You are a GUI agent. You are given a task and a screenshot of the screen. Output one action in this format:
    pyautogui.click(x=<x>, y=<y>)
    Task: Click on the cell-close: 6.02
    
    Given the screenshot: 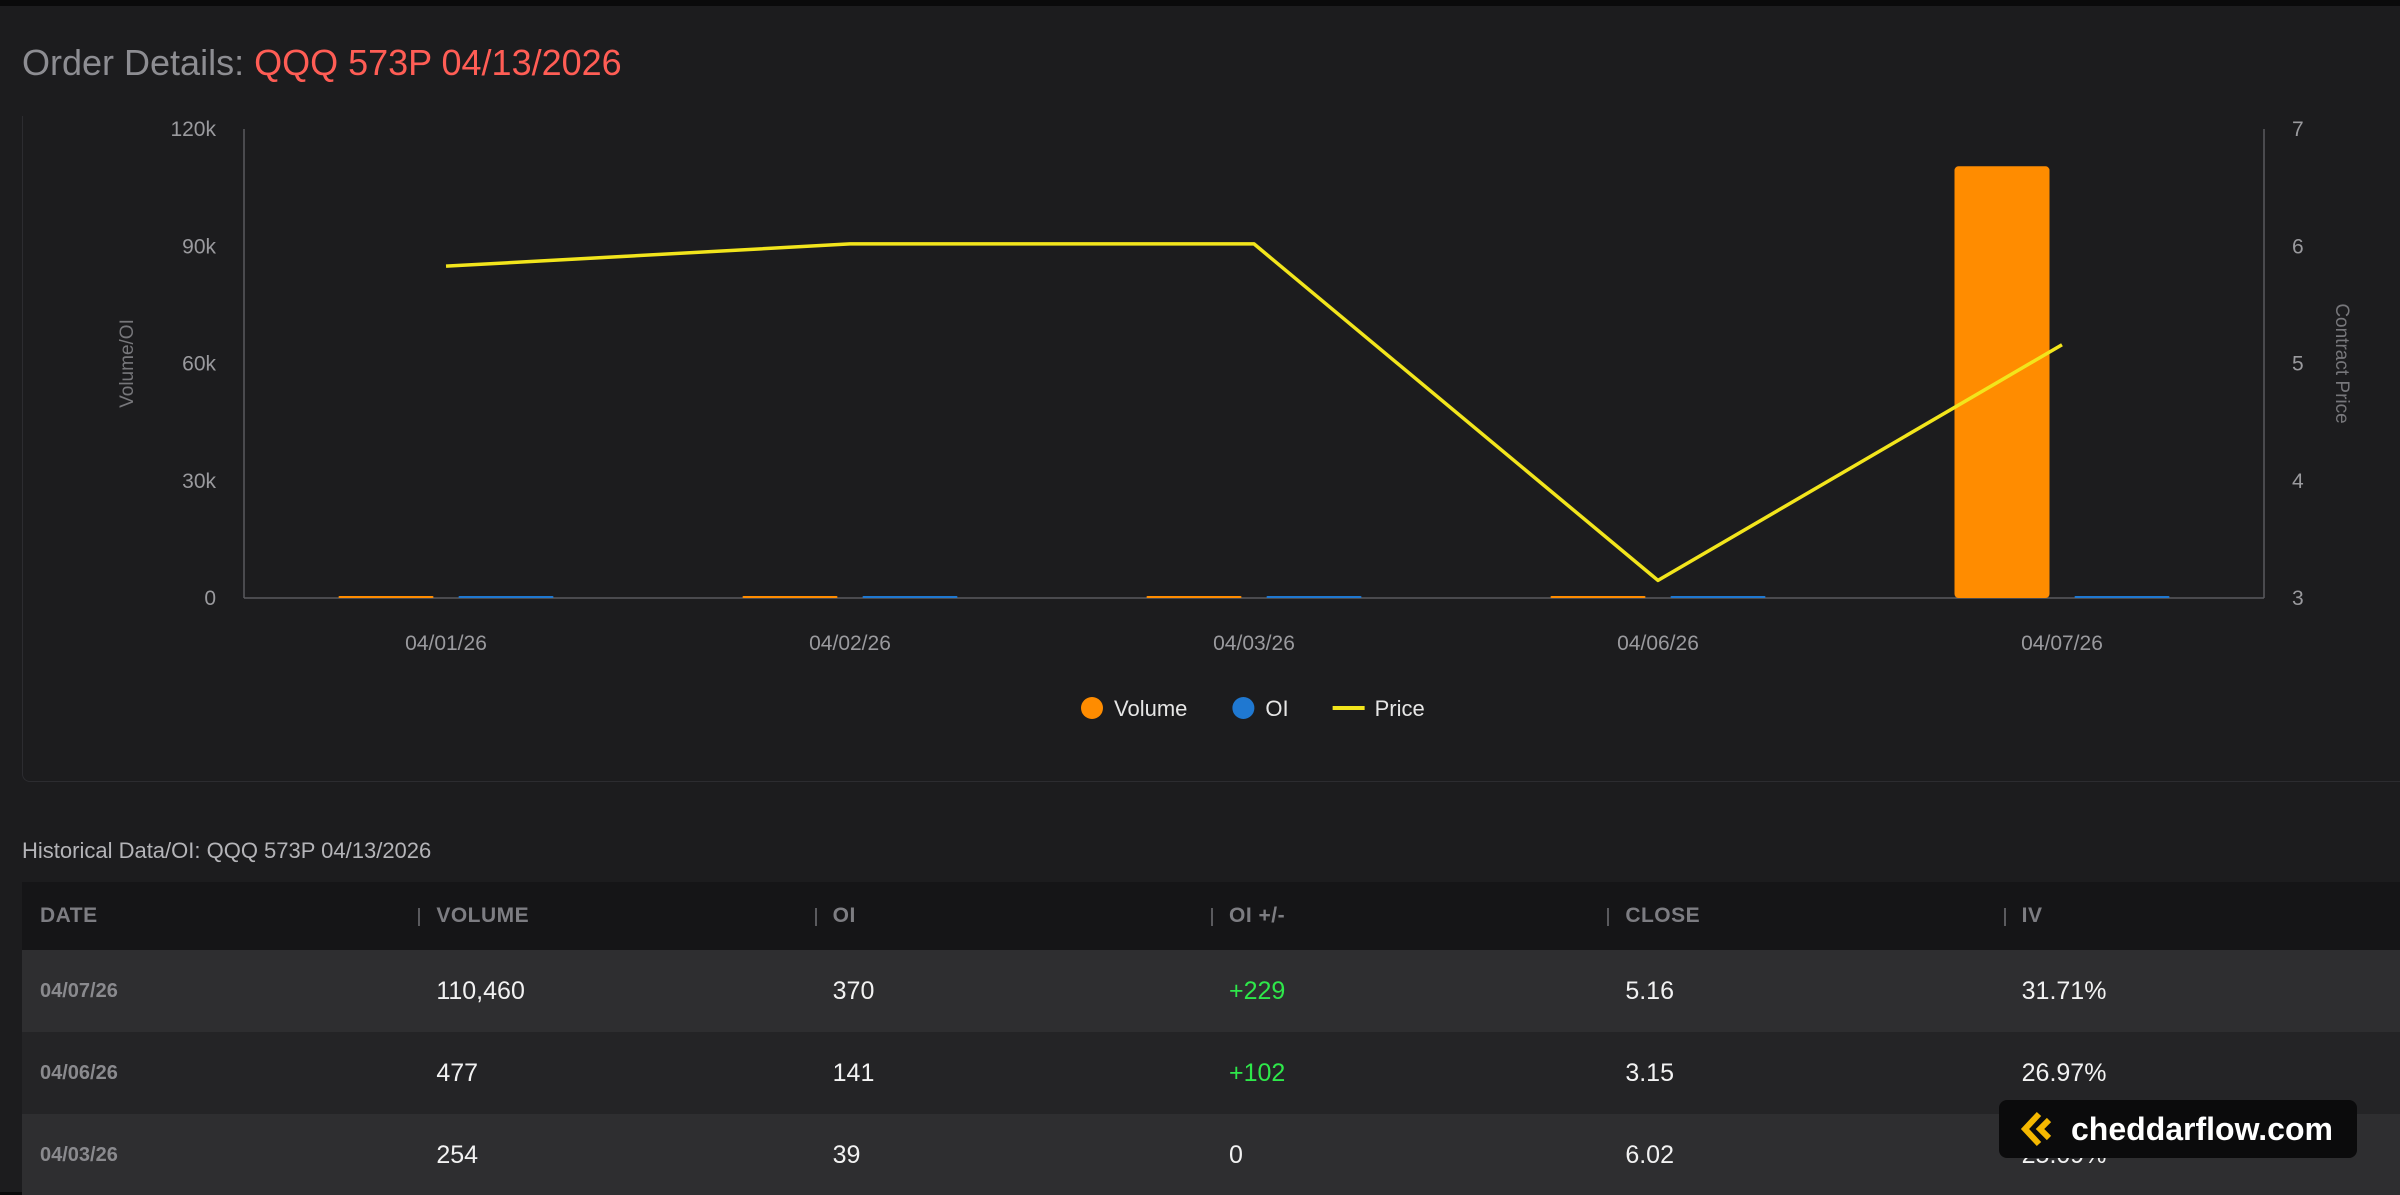 What is the action you would take?
    pyautogui.click(x=1649, y=1154)
    